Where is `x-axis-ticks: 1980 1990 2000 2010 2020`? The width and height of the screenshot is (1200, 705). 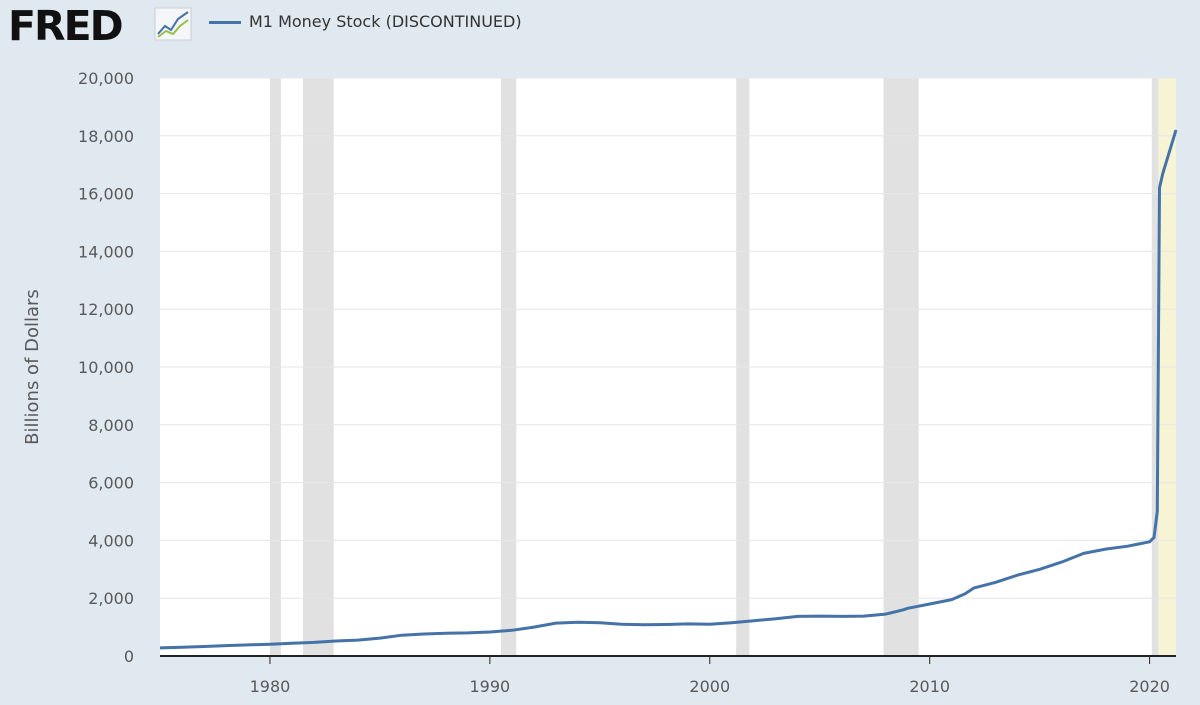
x-axis-ticks: 1980 1990 2000 2010 2020 is located at coordinates (710, 676).